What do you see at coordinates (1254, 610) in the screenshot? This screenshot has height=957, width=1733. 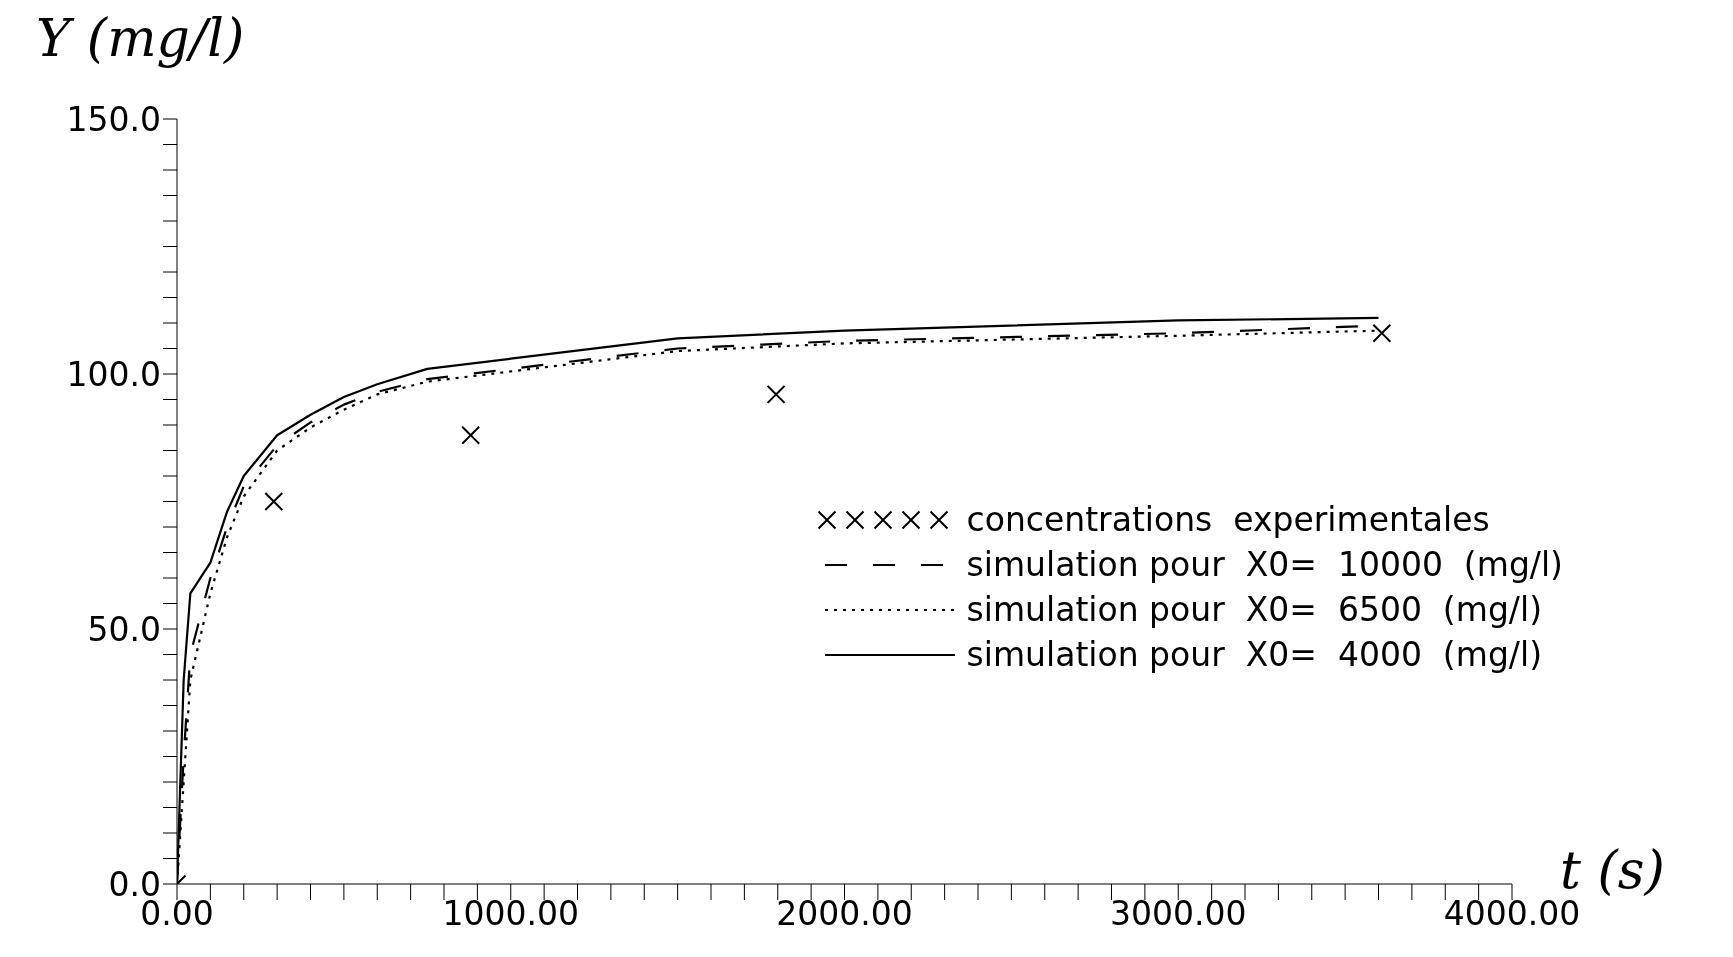 I see `legend-label: simulation pour X0= 6500 (mg/l)` at bounding box center [1254, 610].